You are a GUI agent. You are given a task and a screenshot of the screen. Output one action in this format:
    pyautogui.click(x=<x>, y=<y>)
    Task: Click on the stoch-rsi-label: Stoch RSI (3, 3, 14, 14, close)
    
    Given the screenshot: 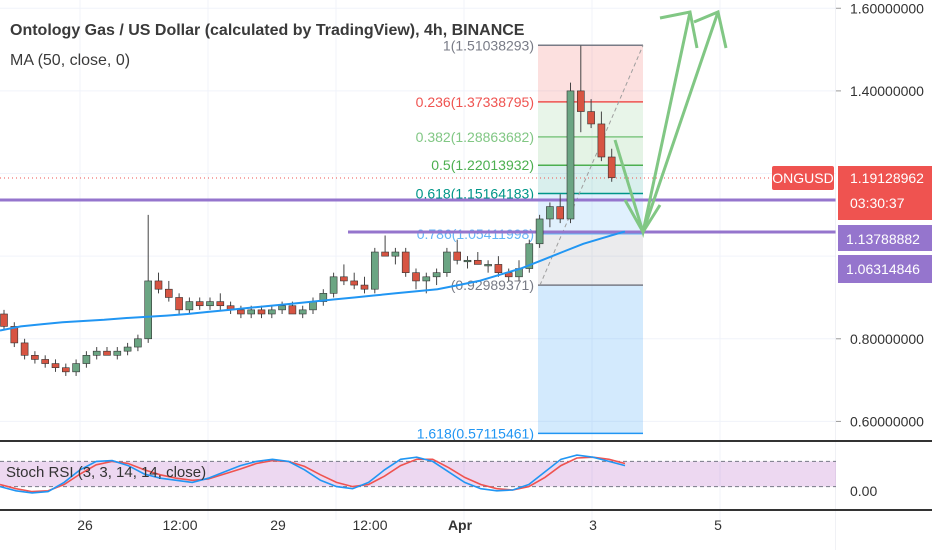 What is the action you would take?
    pyautogui.click(x=106, y=472)
    